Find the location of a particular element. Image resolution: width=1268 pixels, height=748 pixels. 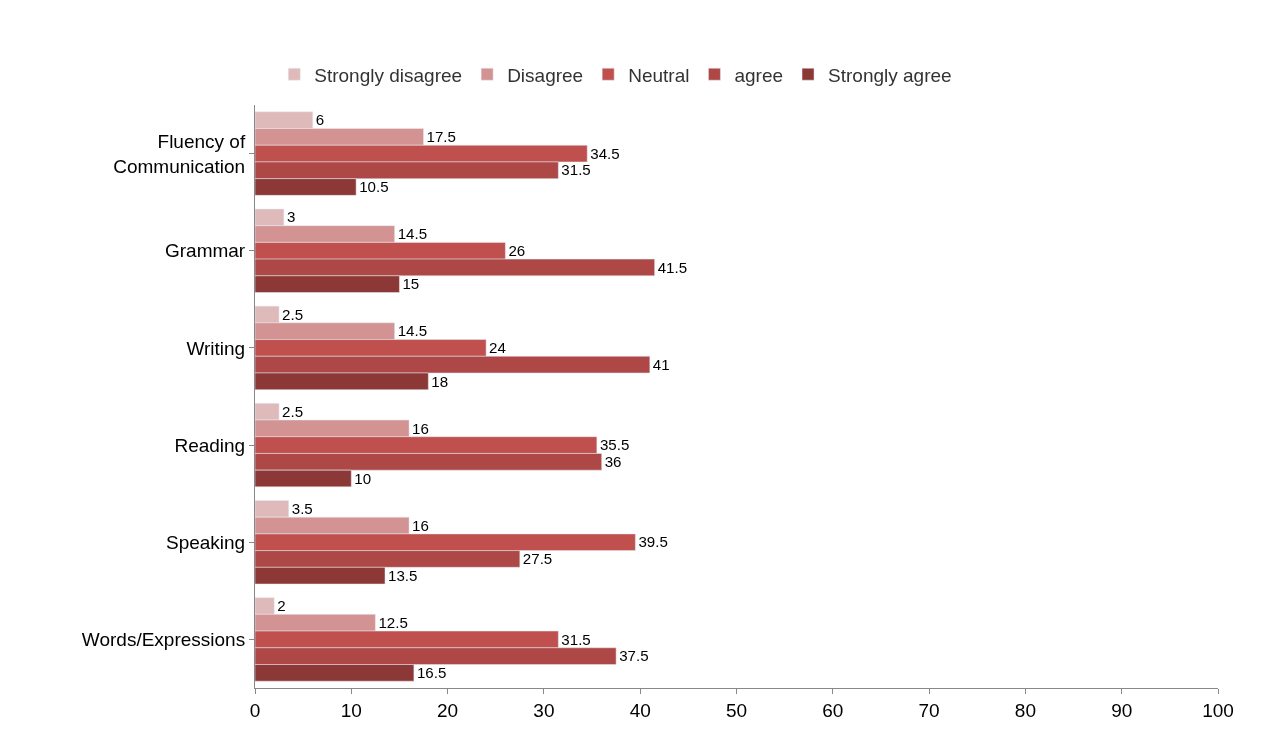

data-label: 15 is located at coordinates (411, 284).